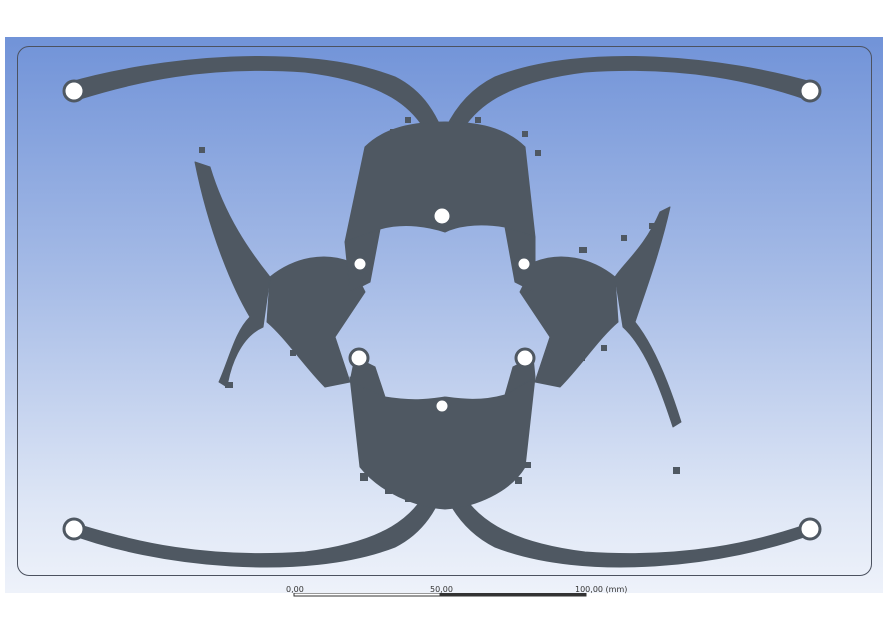 The image size is (892, 636). I want to click on left-diagonal-strut, so click(232, 274).